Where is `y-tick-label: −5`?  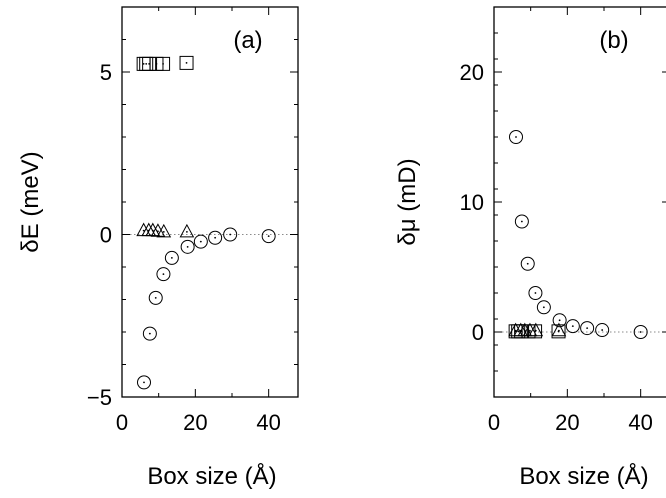
y-tick-label: −5 is located at coordinates (99, 397).